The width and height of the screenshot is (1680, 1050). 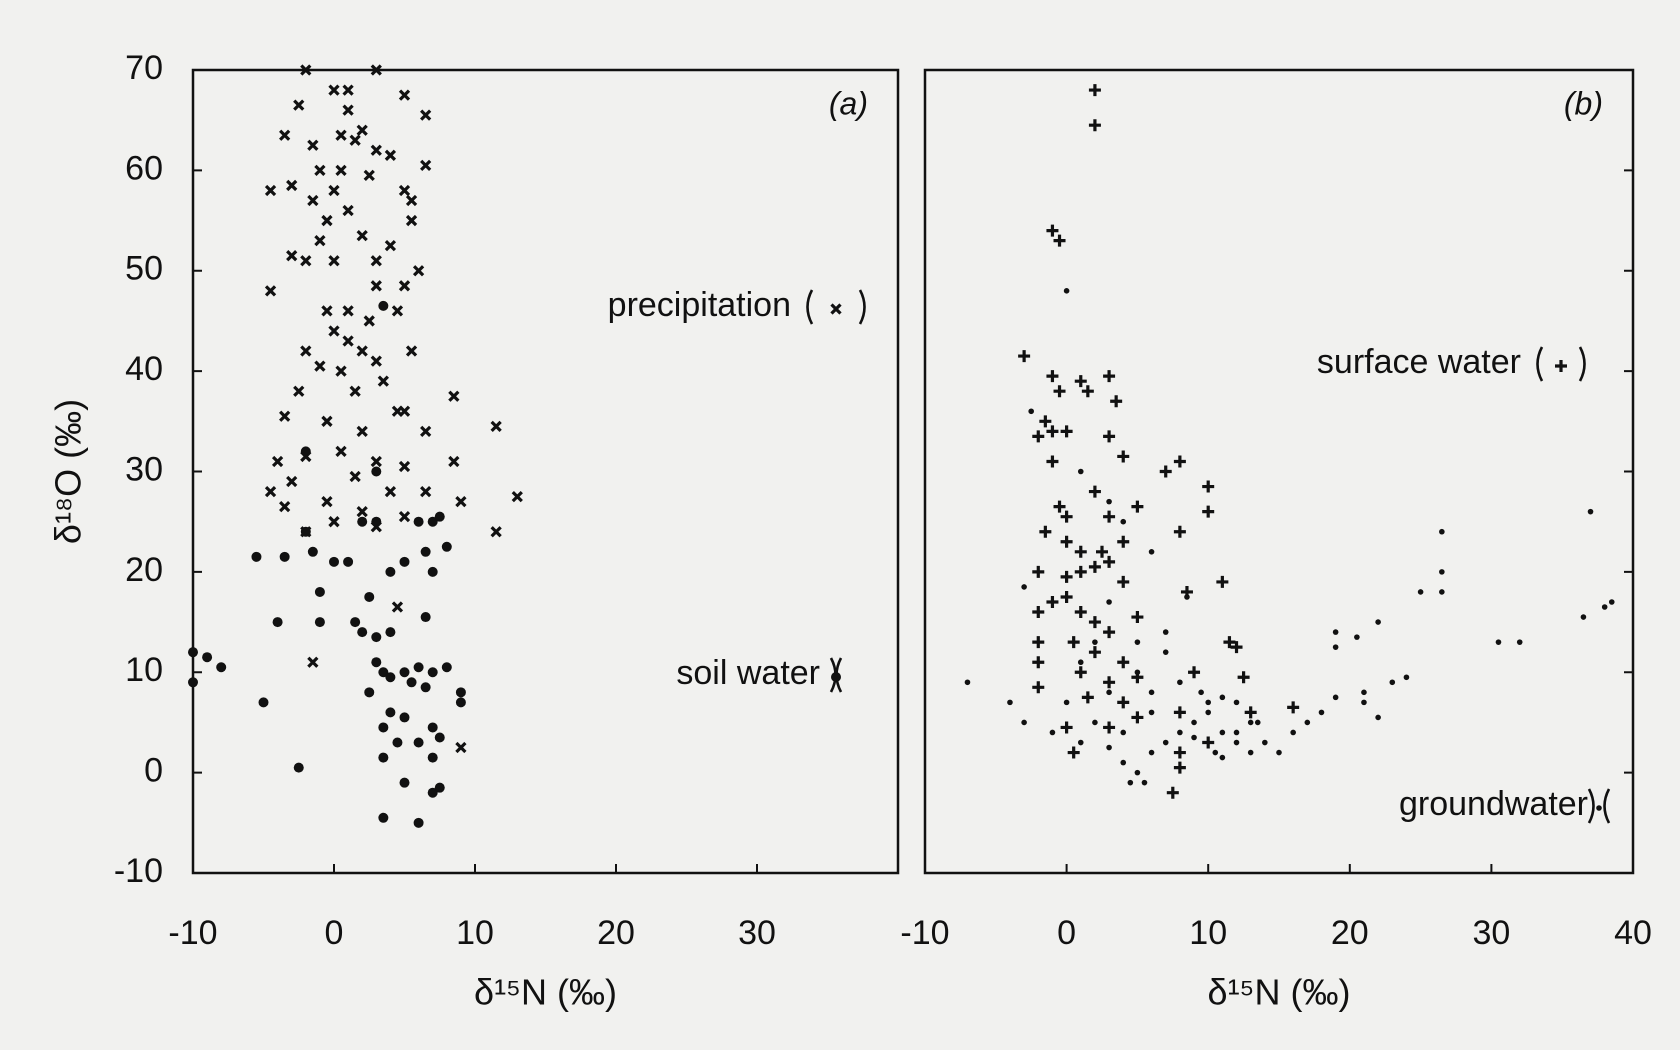 I want to click on x-tick-label: 40, so click(x=1633, y=933).